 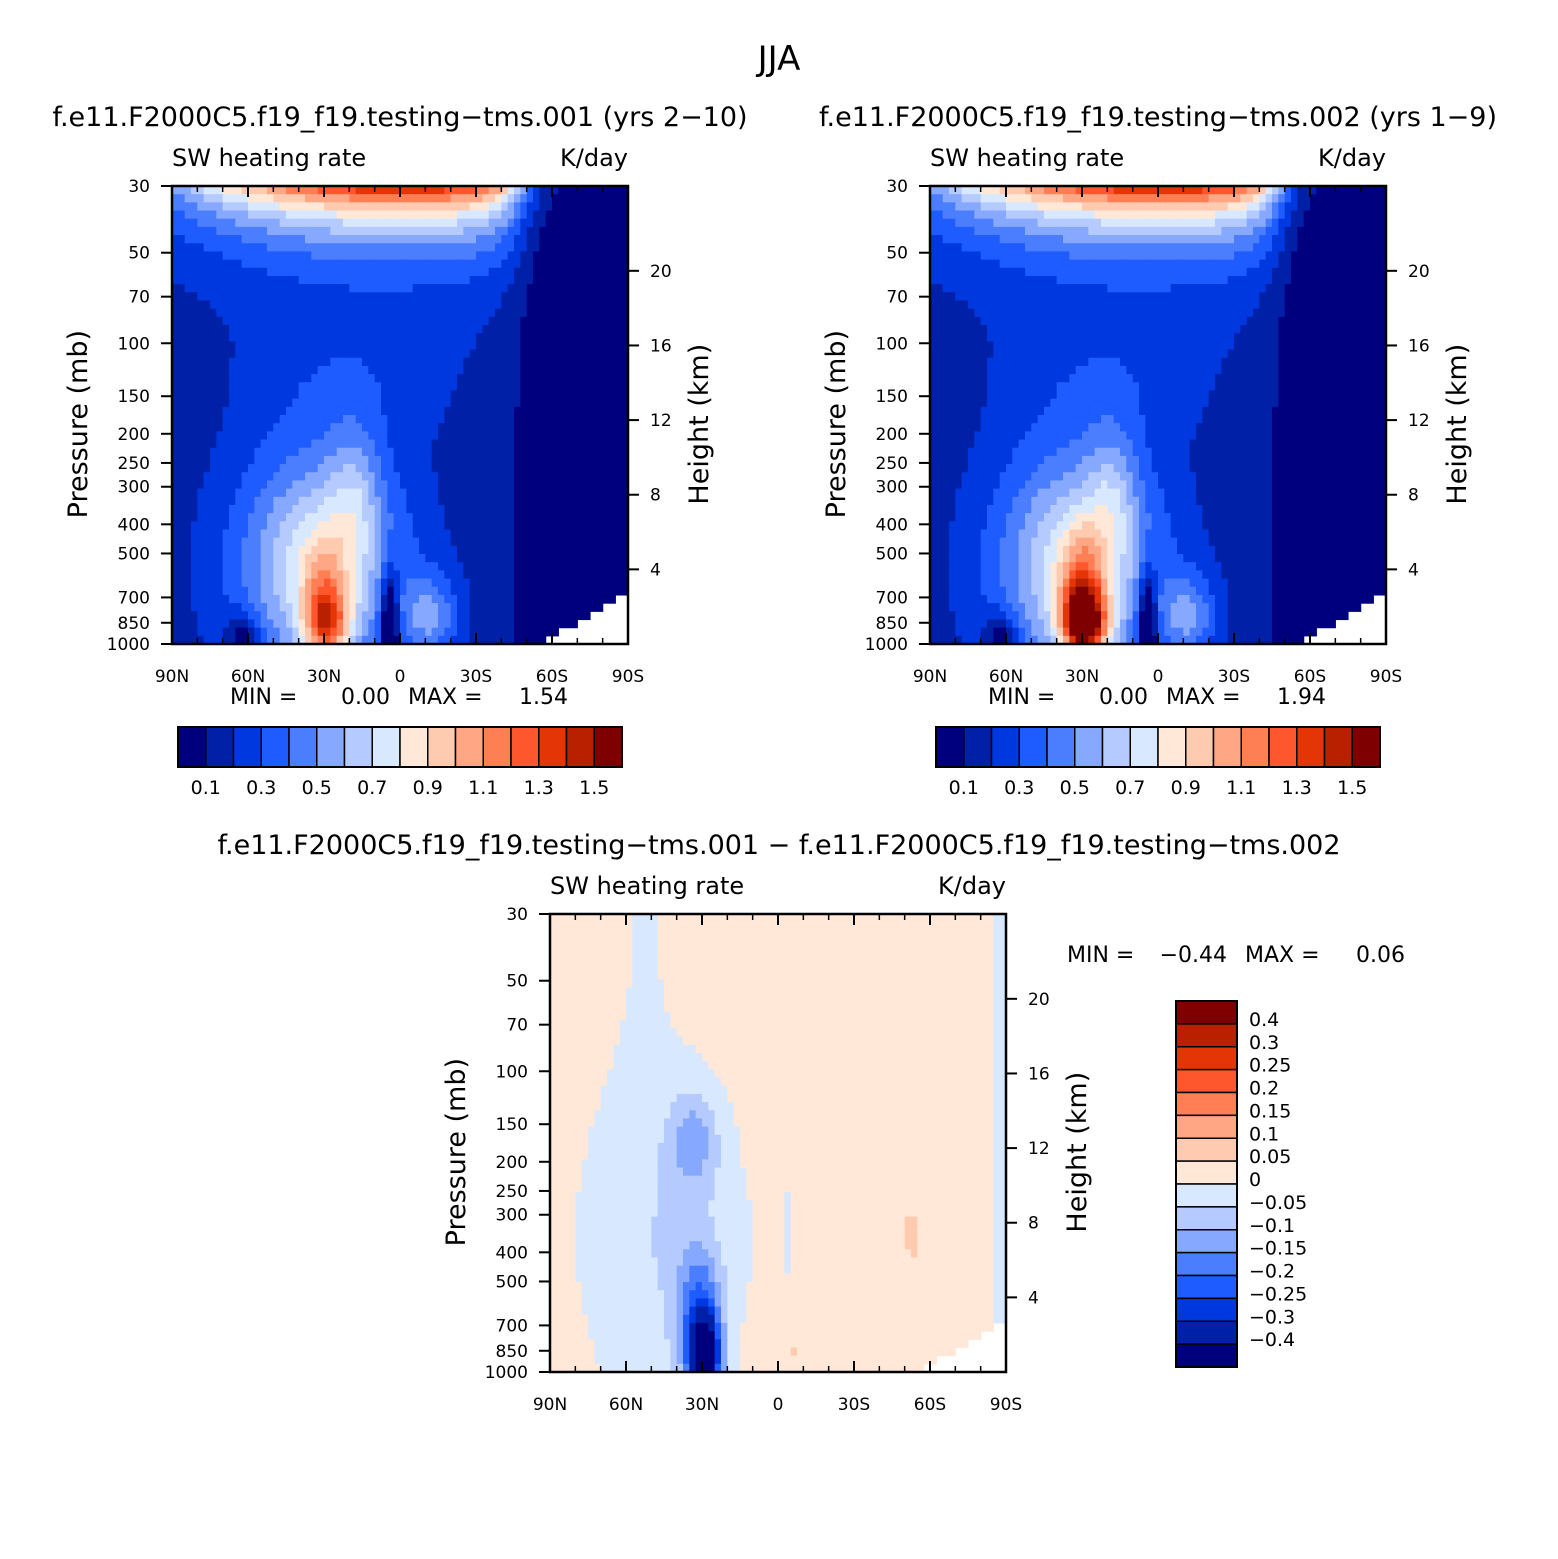 I want to click on panel1-y2tick-label: 12, so click(x=661, y=421).